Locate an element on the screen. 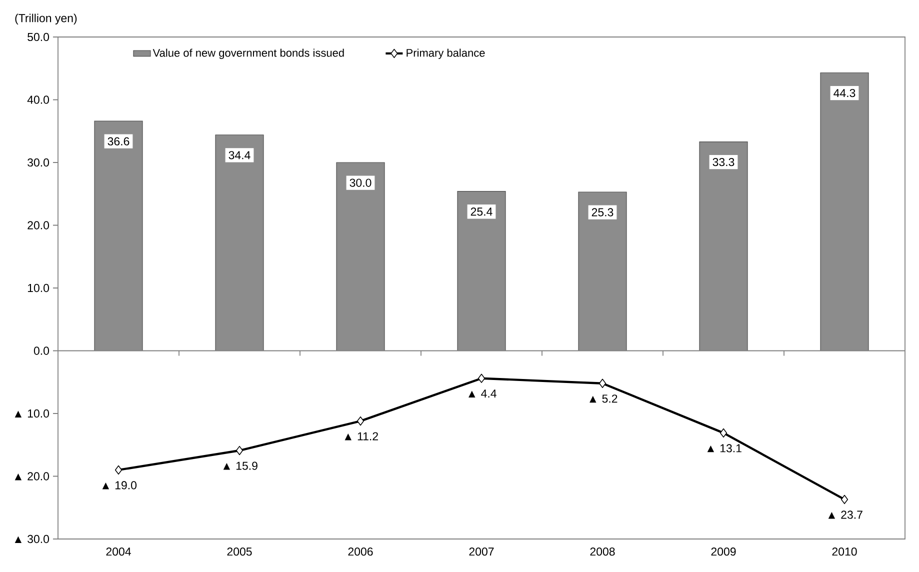  annotation: ▲ 15.9 is located at coordinates (240, 466).